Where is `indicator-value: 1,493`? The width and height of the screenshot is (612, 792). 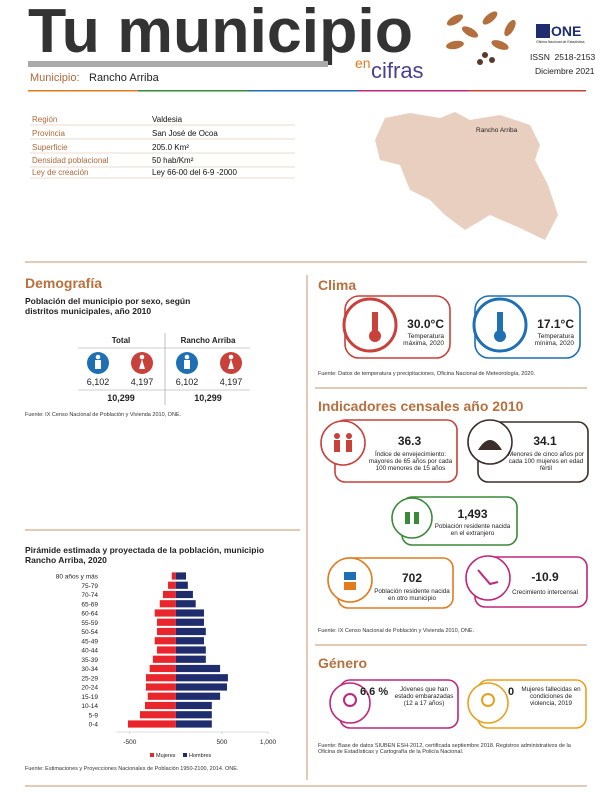
indicator-value: 1,493 is located at coordinates (472, 514).